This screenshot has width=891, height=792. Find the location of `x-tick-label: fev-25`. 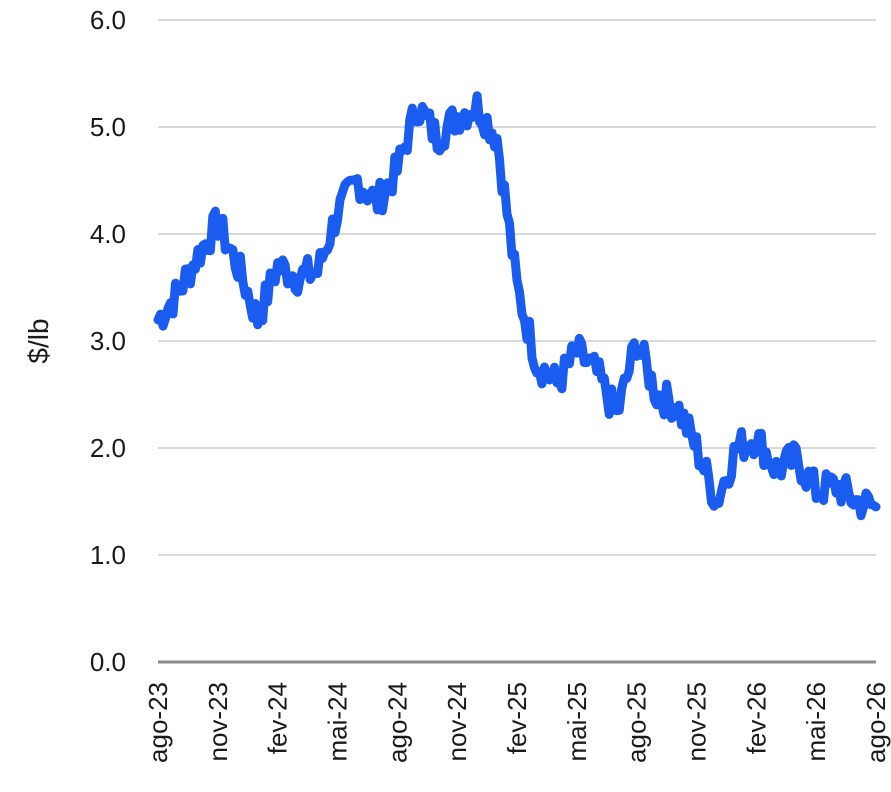

x-tick-label: fev-25 is located at coordinates (517, 718).